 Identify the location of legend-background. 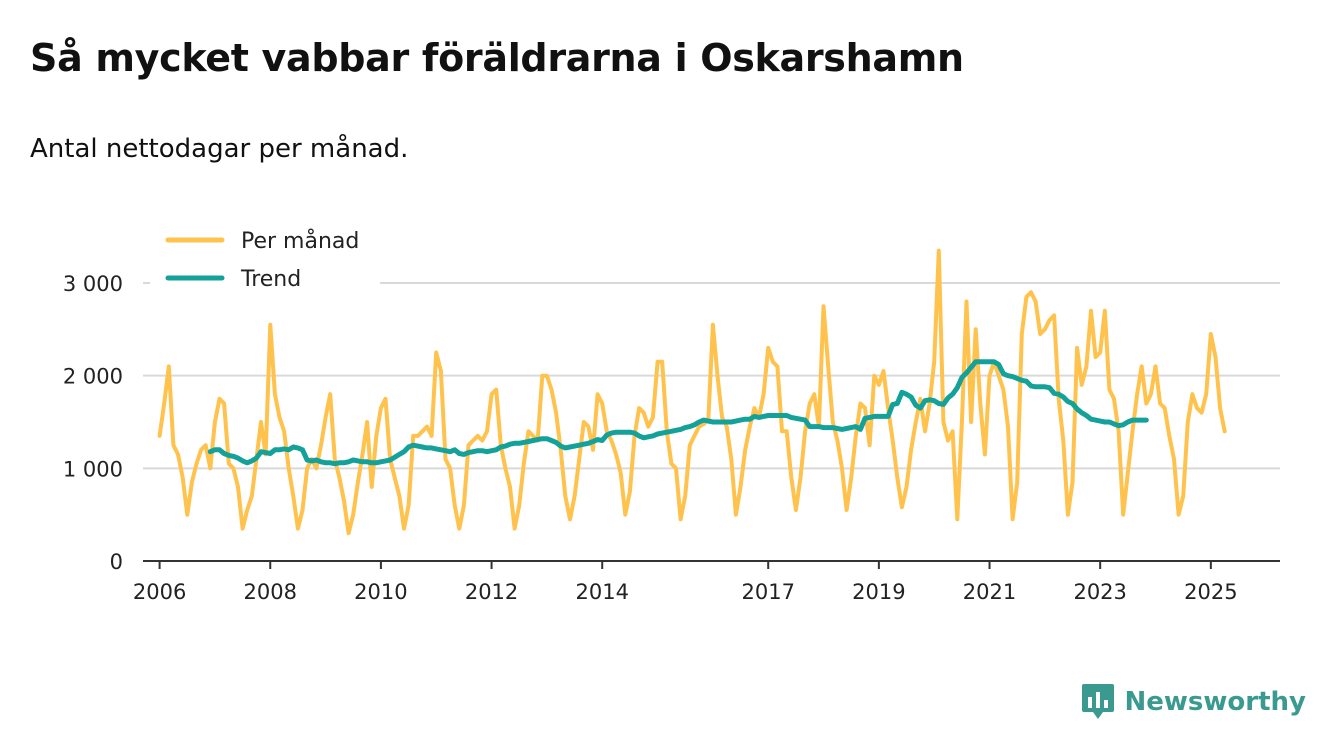
(265, 258).